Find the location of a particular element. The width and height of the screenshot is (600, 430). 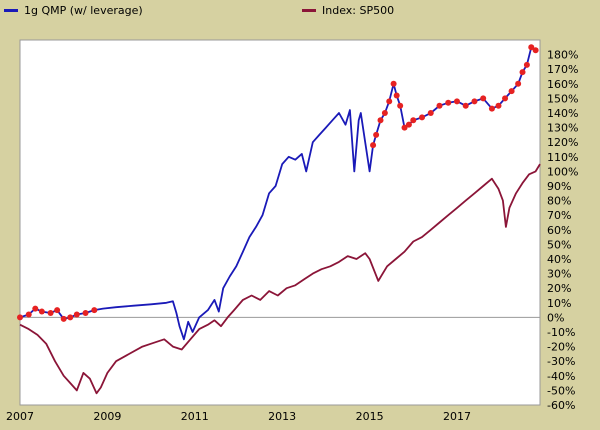

y-tick-label: 50% is located at coordinates (559, 244).